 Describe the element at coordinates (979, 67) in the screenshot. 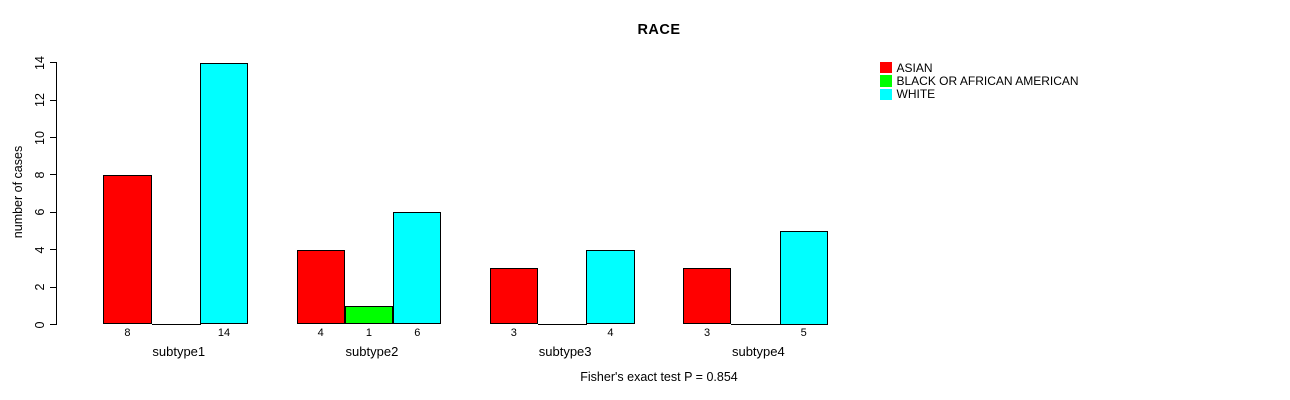

I see `legend-item-asian: ASIAN` at that location.